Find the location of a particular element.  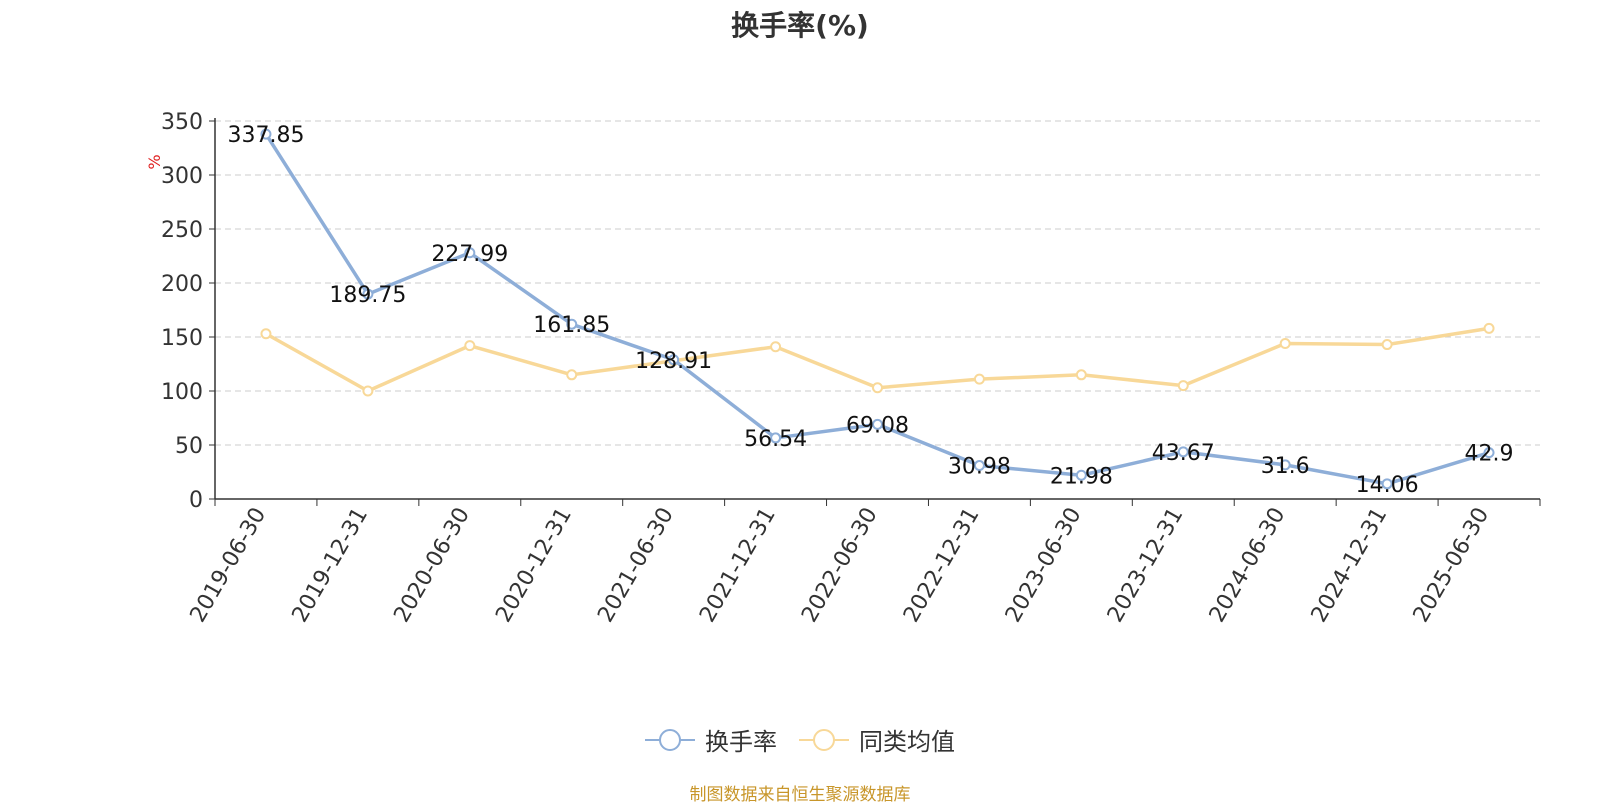

y-tick-label: 250 is located at coordinates (182, 230).